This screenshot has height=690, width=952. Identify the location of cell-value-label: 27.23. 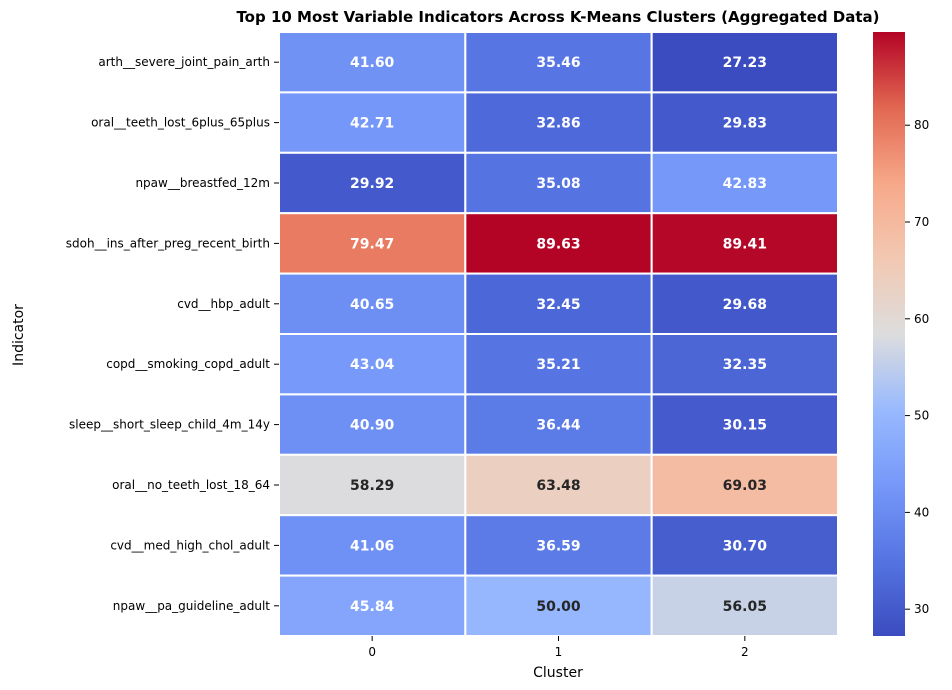
(745, 63).